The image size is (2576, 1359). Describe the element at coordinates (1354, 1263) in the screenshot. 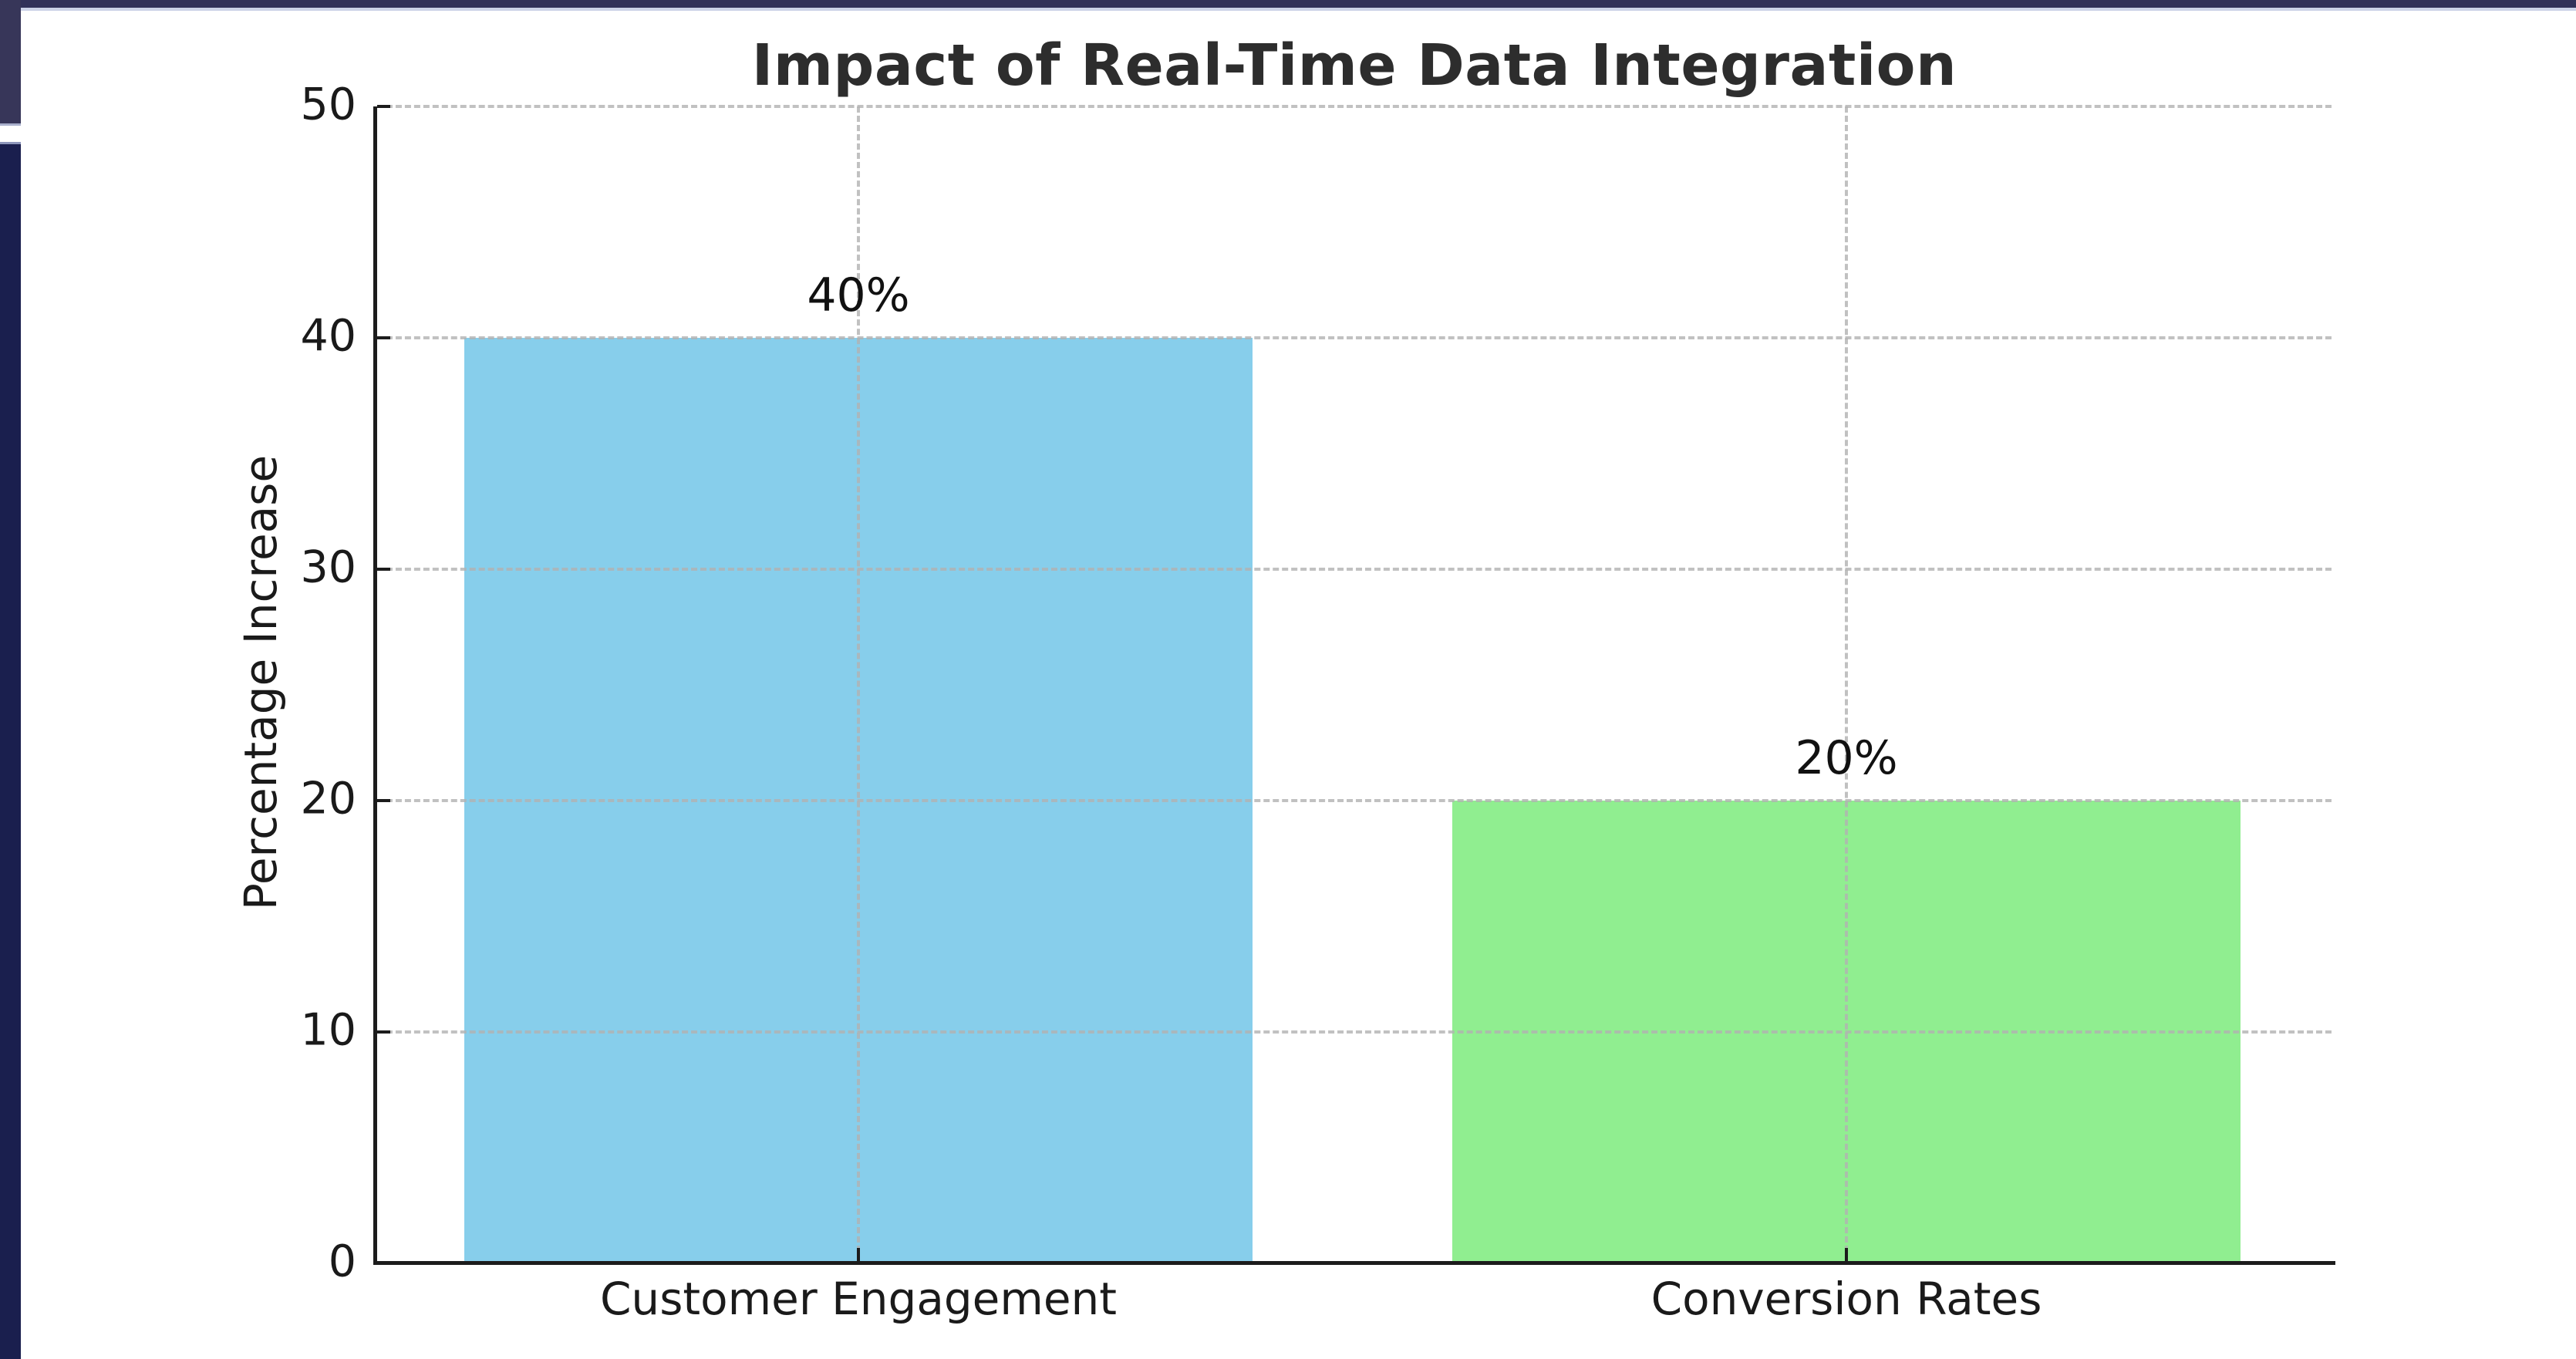

I see `x-axis-spine` at that location.